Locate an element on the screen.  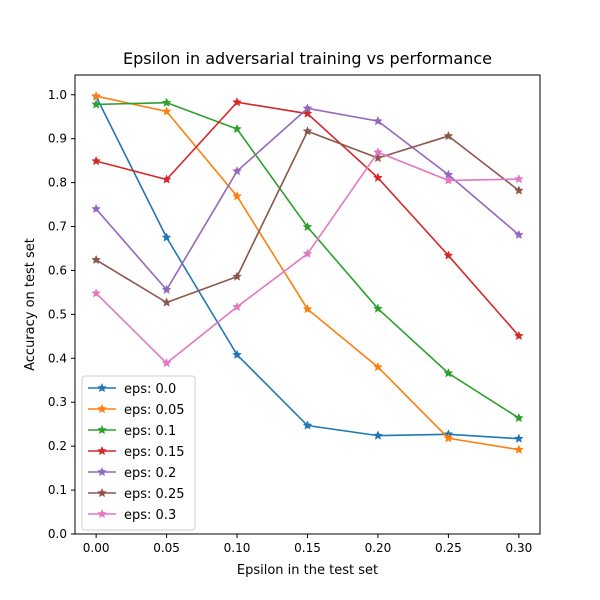
y-tick-label: 0.3 is located at coordinates (57, 402).